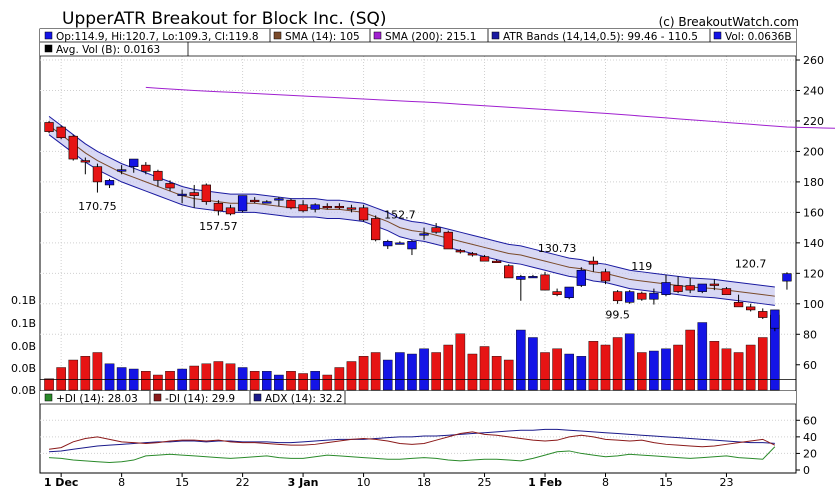 The width and height of the screenshot is (835, 496). Describe the element at coordinates (412, 455) in the screenshot. I see `plus-di-line` at that location.